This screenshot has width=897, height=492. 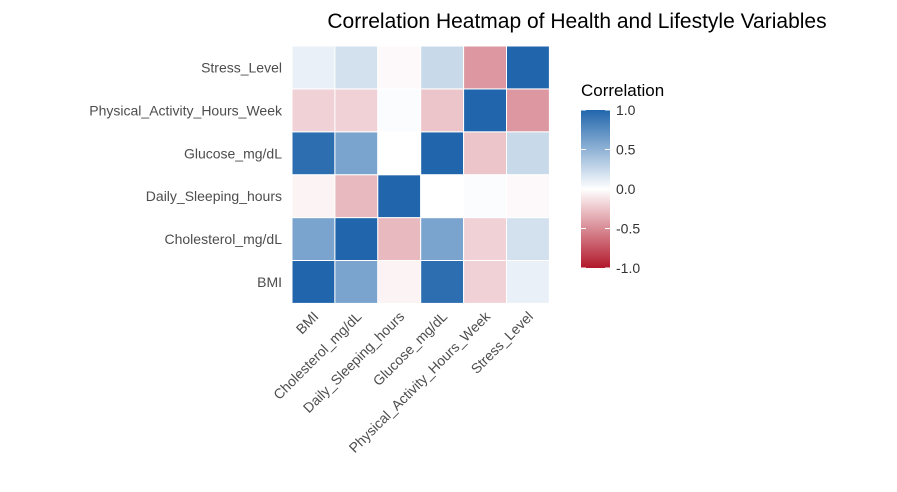 I want to click on legend-tick-label: 0.0, so click(x=626, y=189).